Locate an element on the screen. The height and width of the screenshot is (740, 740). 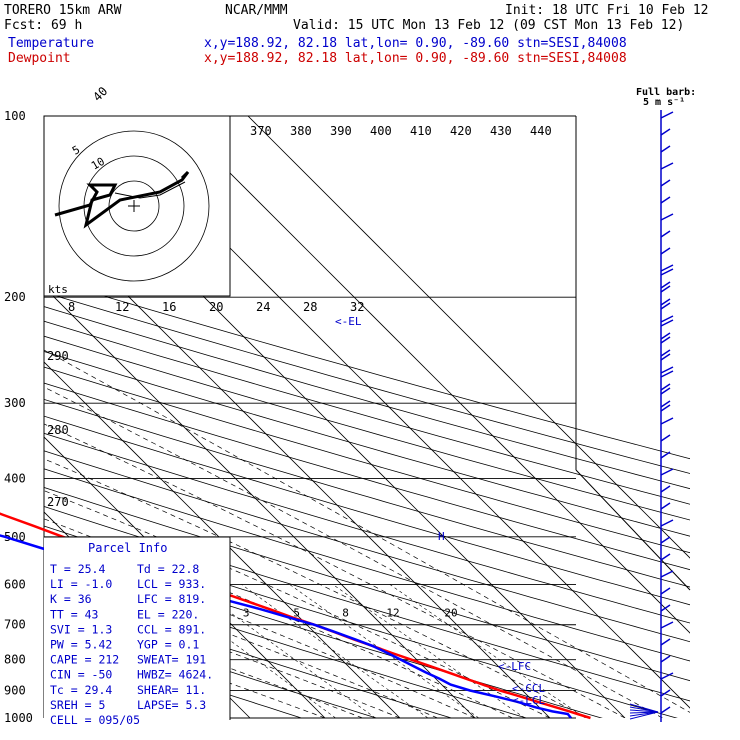
mixing-ratio-label: 8 is located at coordinates (345, 613).